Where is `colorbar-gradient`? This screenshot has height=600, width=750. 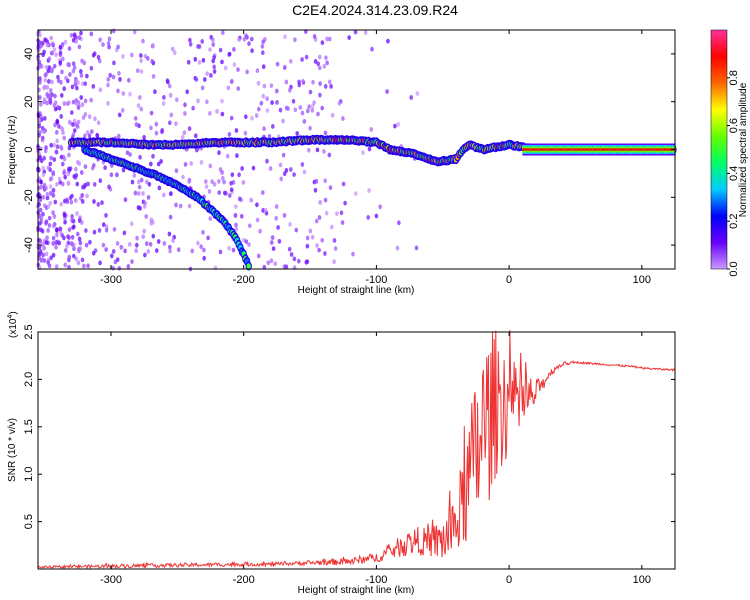 colorbar-gradient is located at coordinates (719, 149).